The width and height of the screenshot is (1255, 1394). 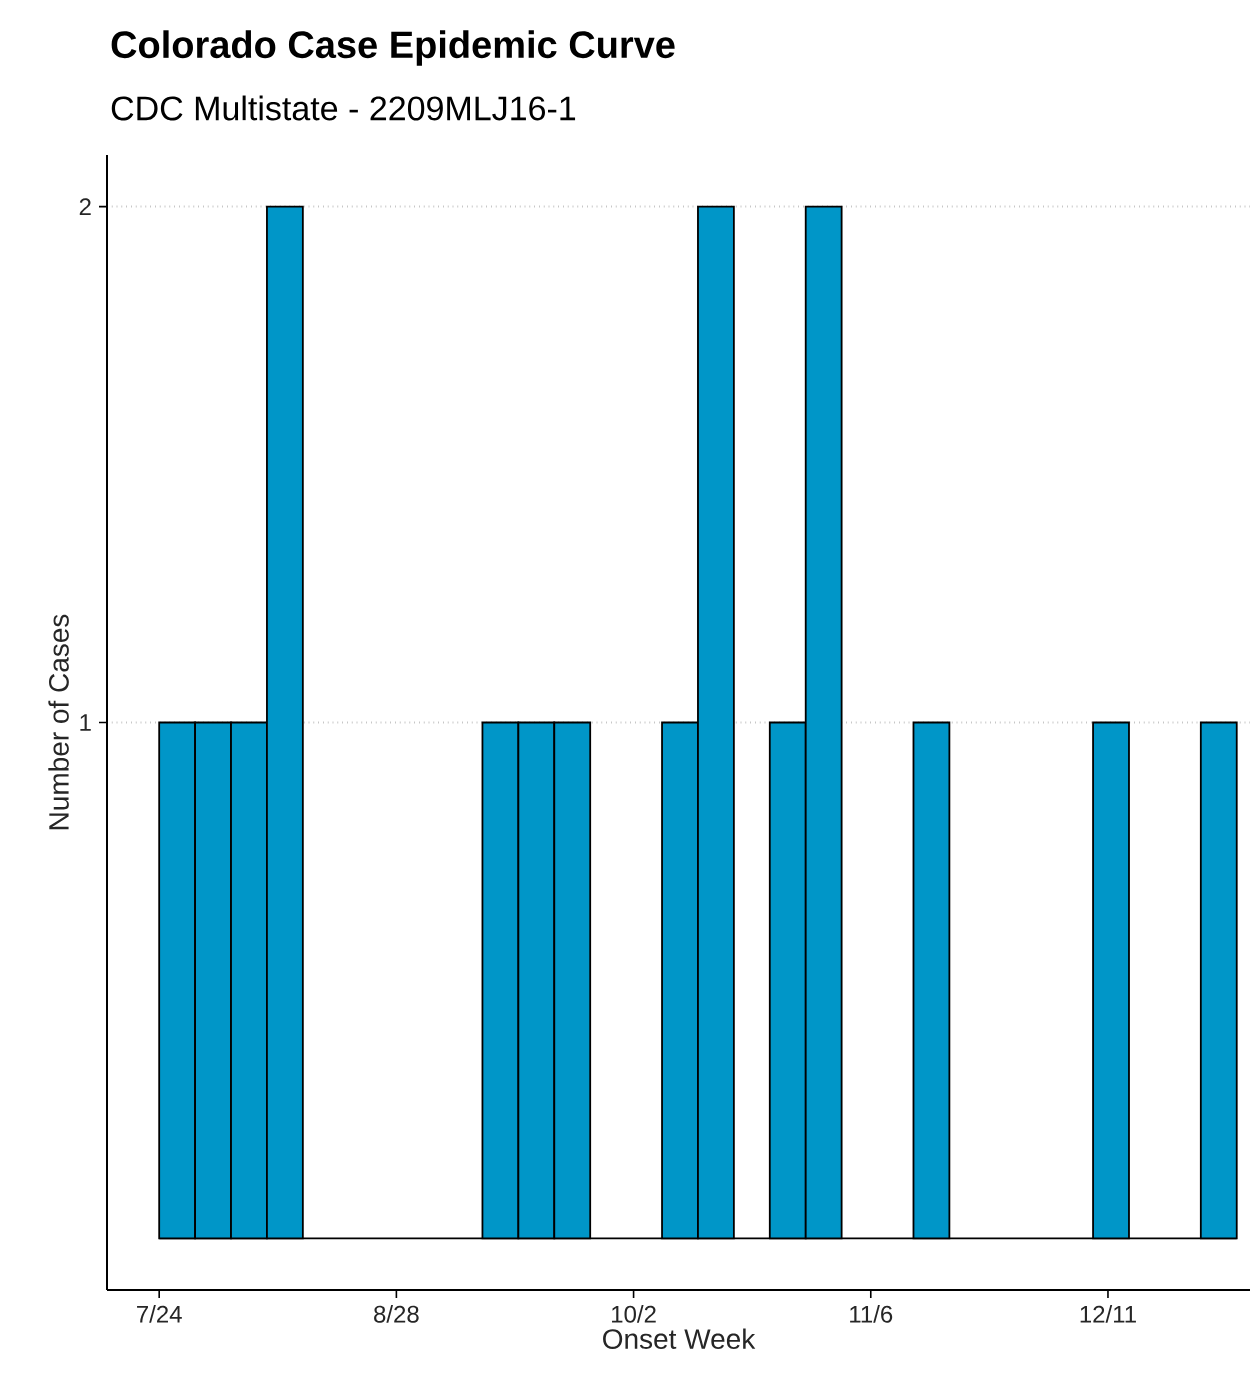 I want to click on x-tick-label: 12/11, so click(x=1108, y=1314).